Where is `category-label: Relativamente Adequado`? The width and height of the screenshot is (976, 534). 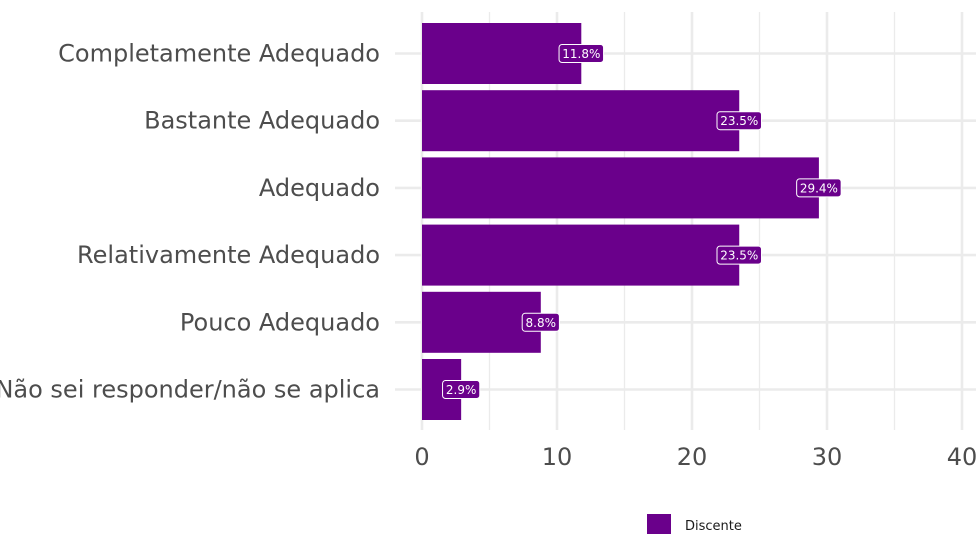 category-label: Relativamente Adequado is located at coordinates (228, 255).